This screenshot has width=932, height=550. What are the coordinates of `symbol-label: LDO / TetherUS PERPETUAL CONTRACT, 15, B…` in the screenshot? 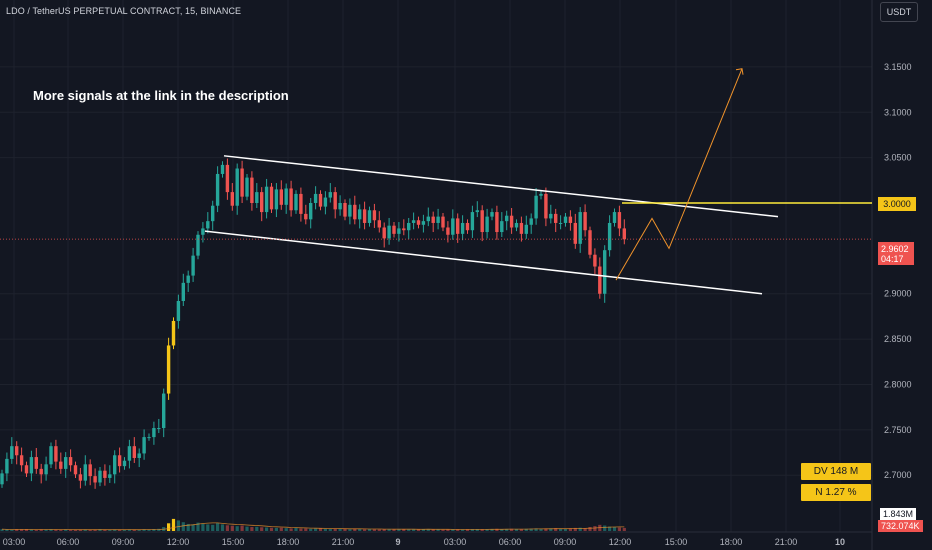 It's located at (124, 11).